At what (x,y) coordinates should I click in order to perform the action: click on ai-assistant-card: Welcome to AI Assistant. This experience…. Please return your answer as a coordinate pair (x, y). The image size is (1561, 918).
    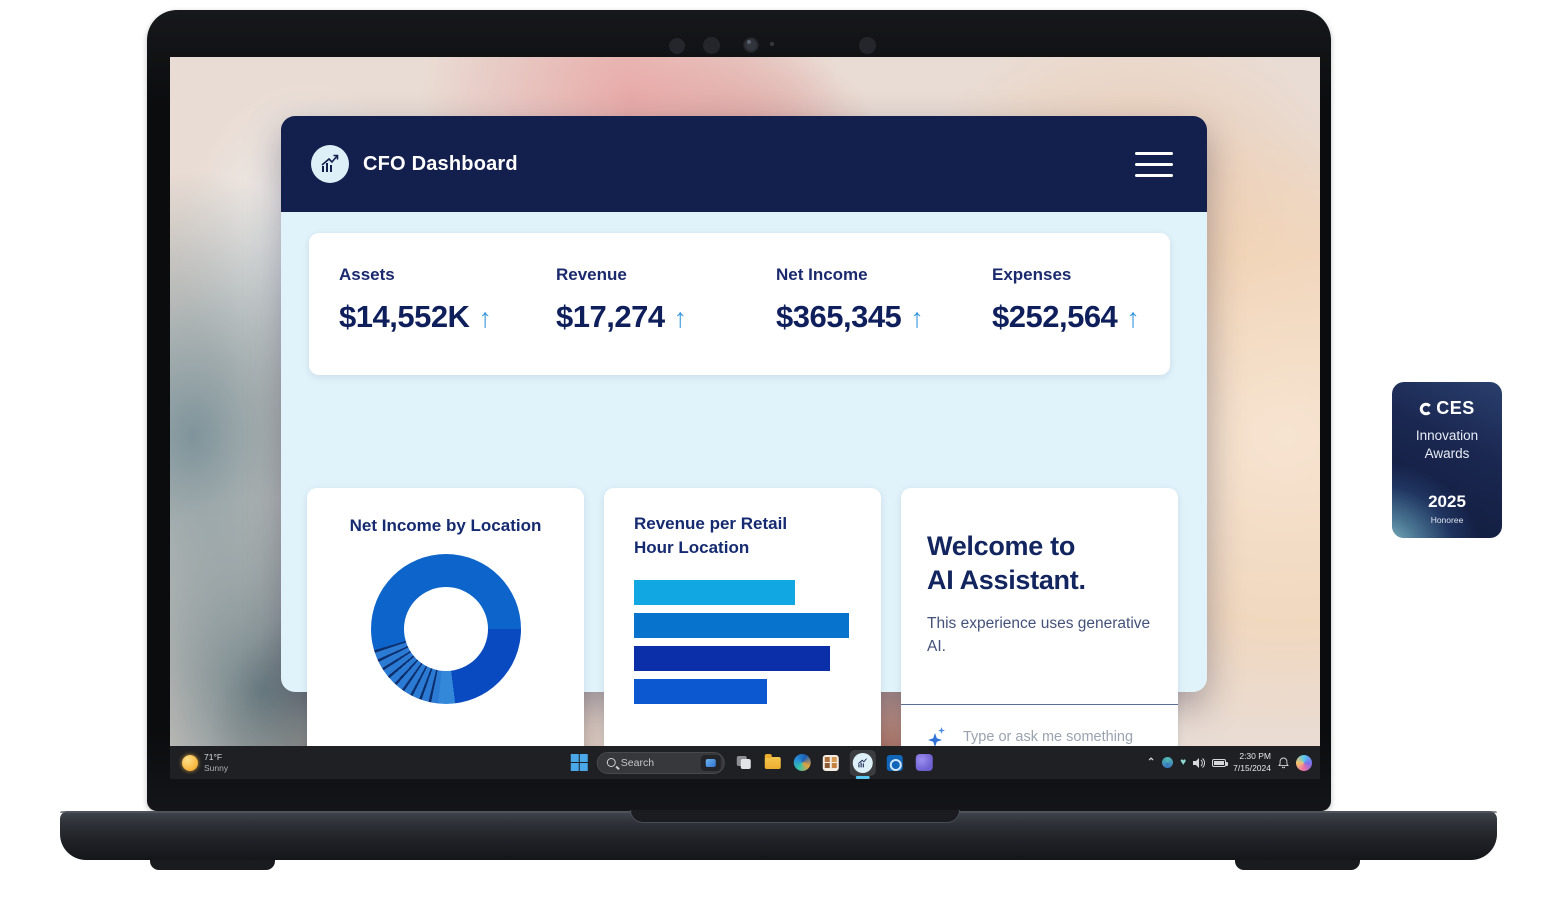
    Looking at the image, I should click on (1039, 628).